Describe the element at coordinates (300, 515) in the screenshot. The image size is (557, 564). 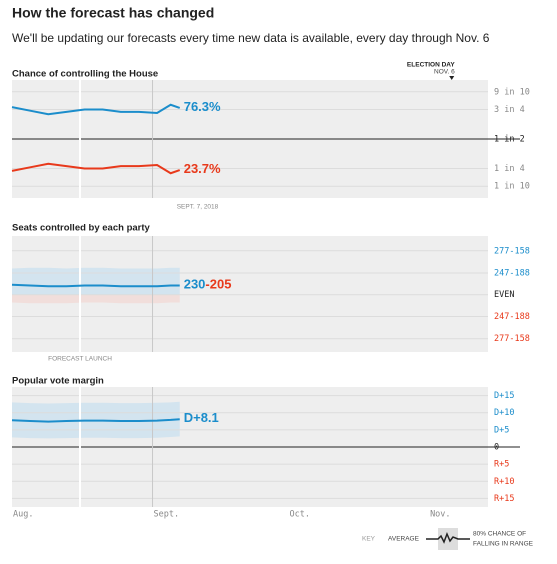
I see `x-tick-label: Oct.` at that location.